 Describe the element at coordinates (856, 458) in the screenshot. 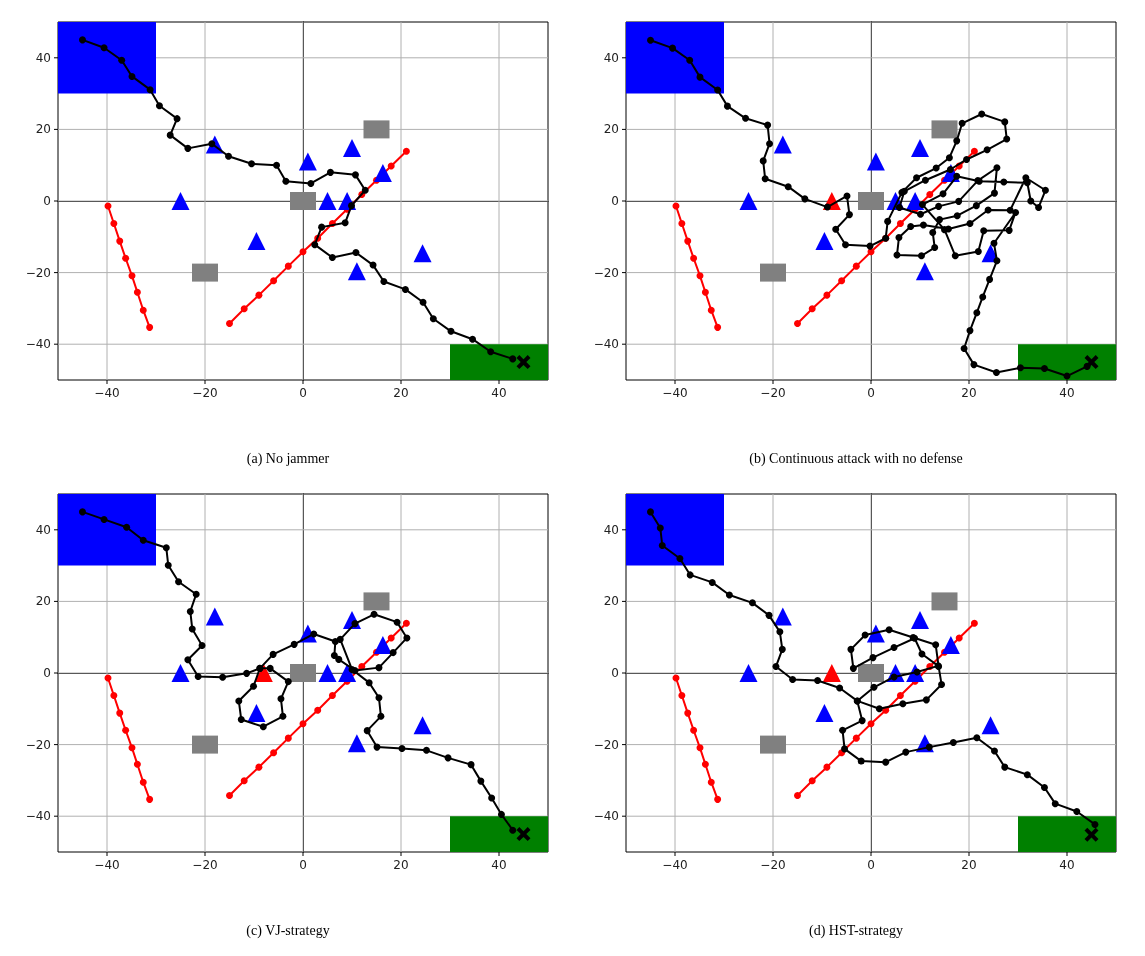

I see `text: (b) Continuous attack with no defense` at that location.